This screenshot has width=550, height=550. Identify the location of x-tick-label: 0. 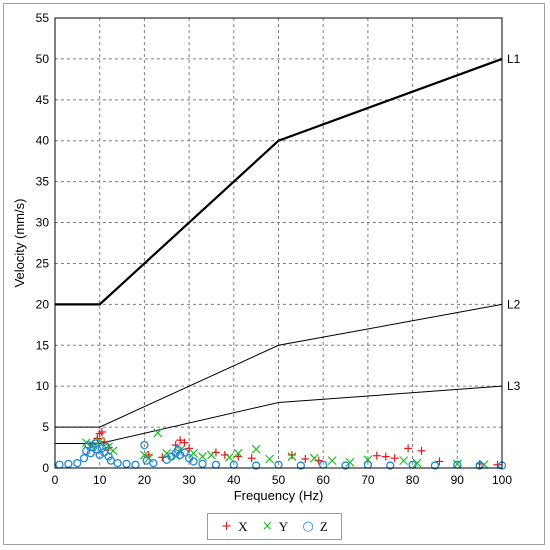
(55, 480).